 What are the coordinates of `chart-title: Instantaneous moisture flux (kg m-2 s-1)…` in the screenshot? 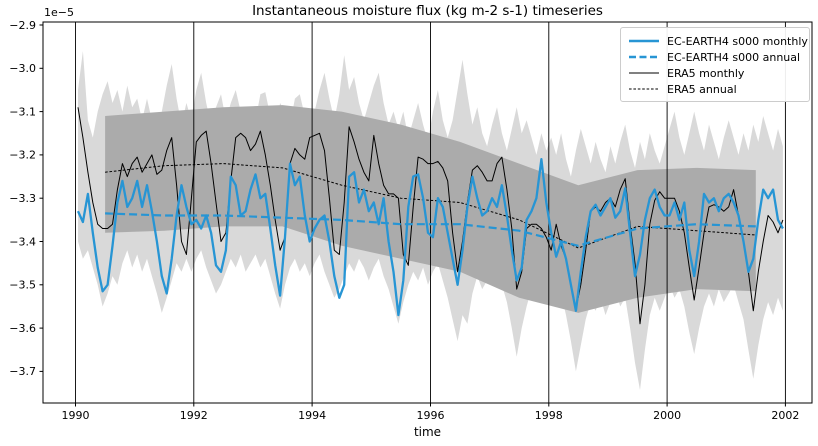 It's located at (427, 11).